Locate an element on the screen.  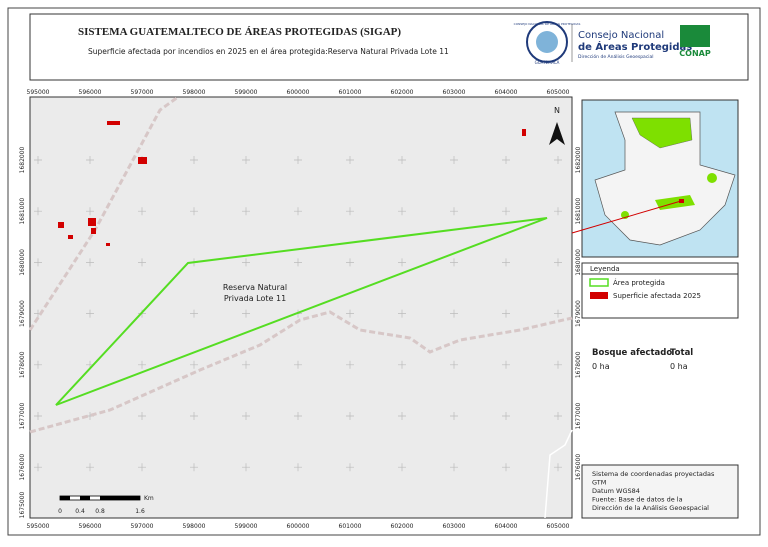
x-coord-label: 596000 is located at coordinates (90, 526).